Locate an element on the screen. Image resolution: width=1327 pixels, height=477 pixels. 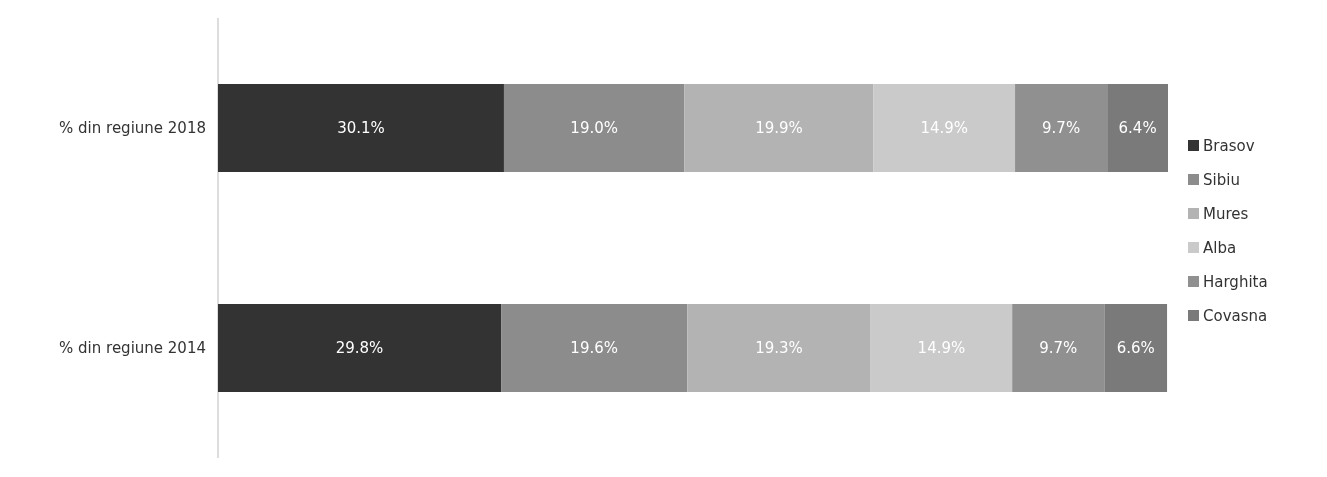
data-label: 19.3% is located at coordinates (779, 348).